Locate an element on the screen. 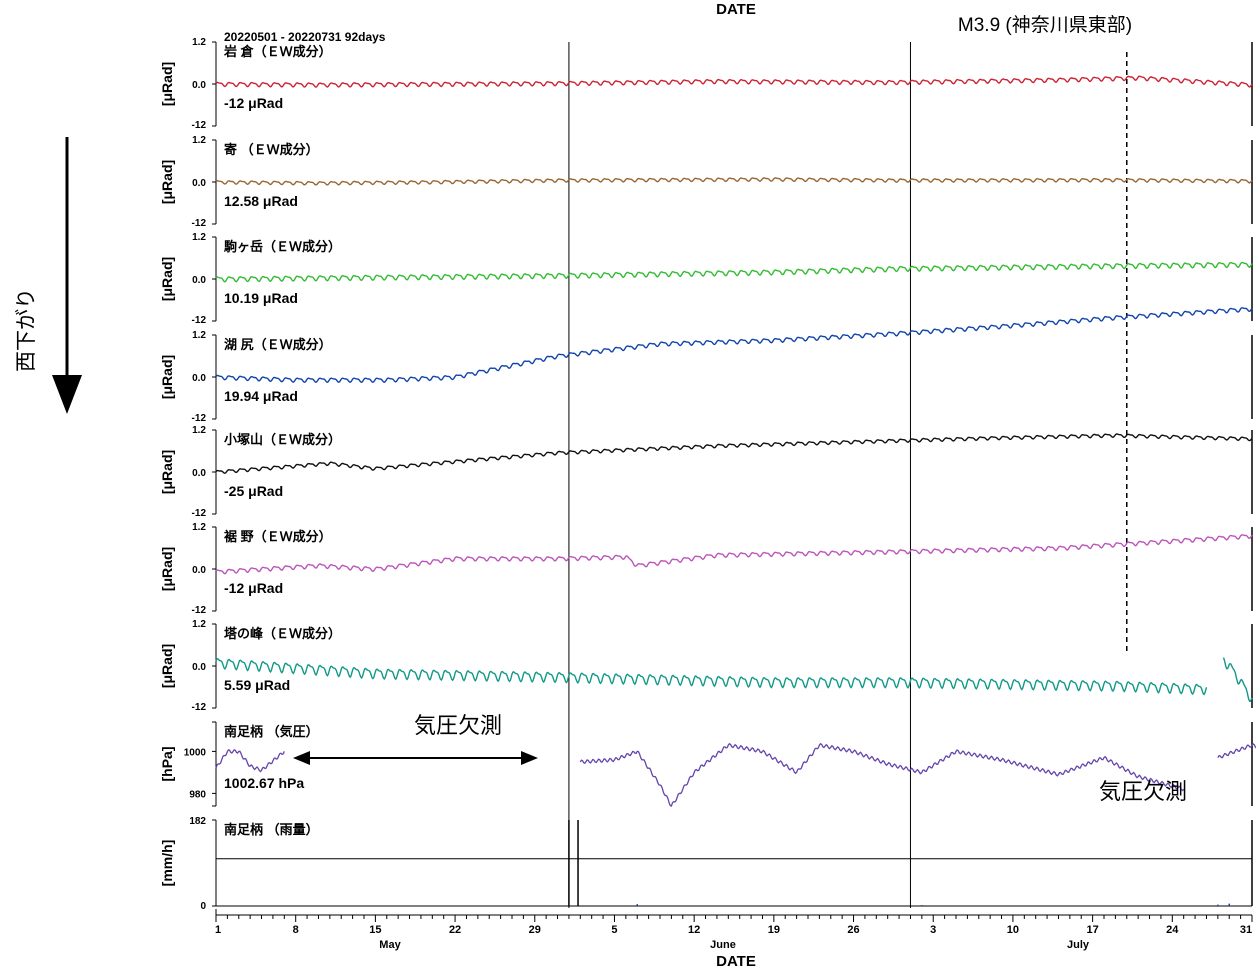 Image resolution: width=1256 pixels, height=969 pixels. y-tick-label: 0 is located at coordinates (203, 906).